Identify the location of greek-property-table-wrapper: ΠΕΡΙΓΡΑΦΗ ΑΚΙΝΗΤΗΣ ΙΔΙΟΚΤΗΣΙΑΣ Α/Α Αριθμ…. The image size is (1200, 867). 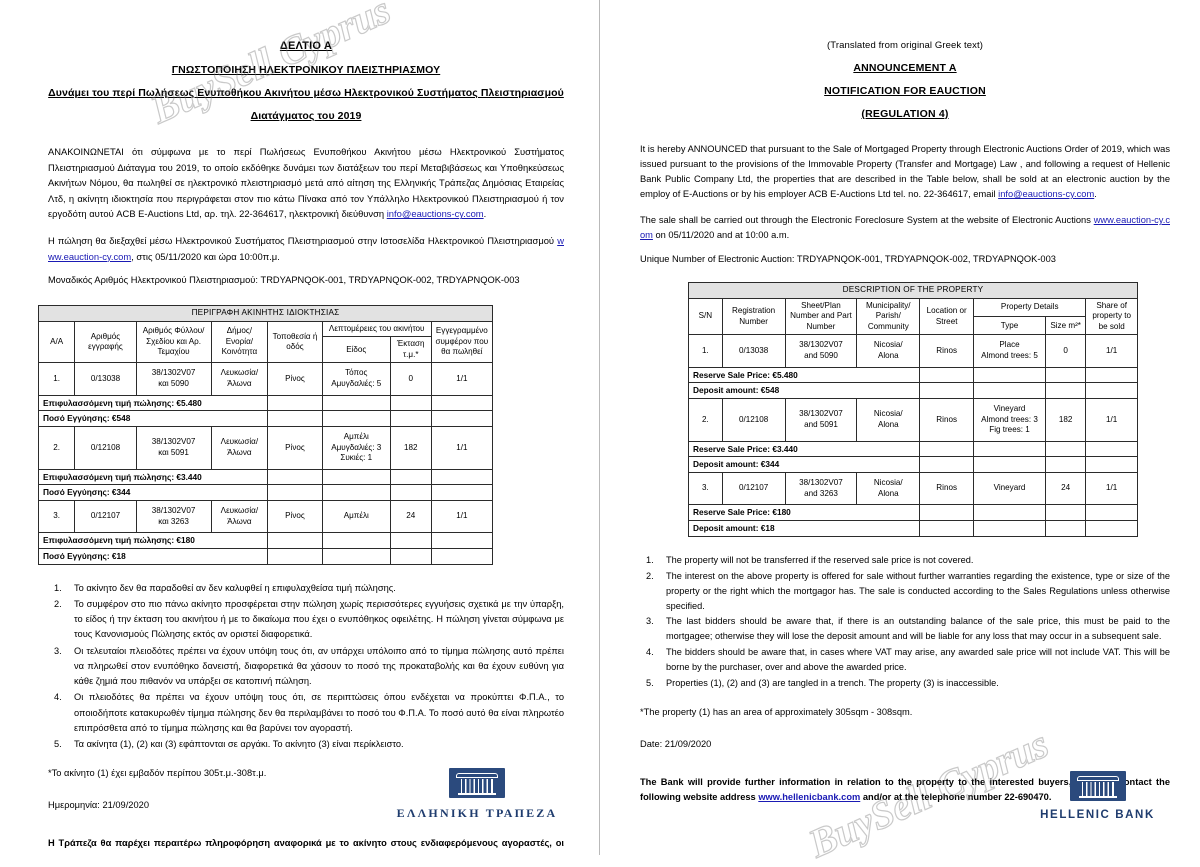
(265, 435).